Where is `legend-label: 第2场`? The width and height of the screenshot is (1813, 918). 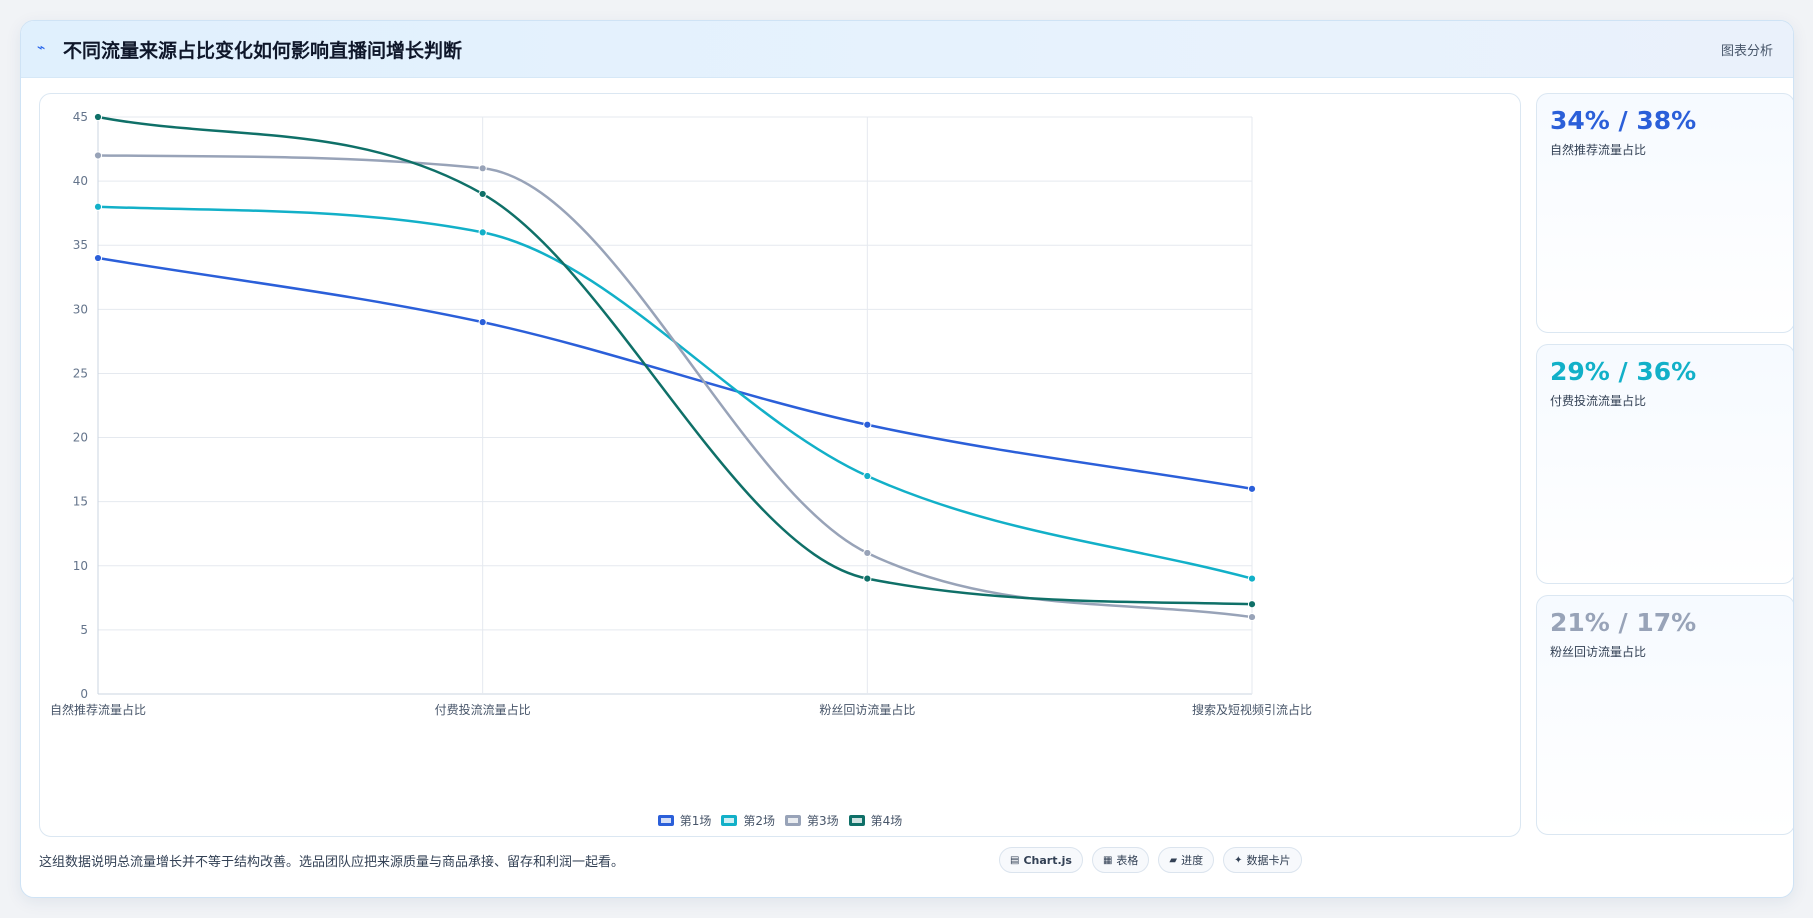 legend-label: 第2场 is located at coordinates (759, 820).